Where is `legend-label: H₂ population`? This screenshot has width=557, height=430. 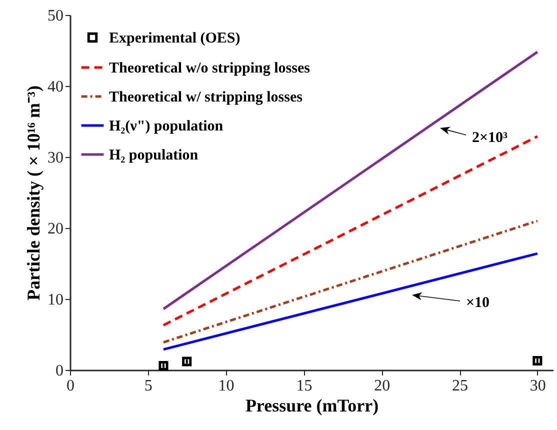
legend-label: H₂ population is located at coordinates (154, 156).